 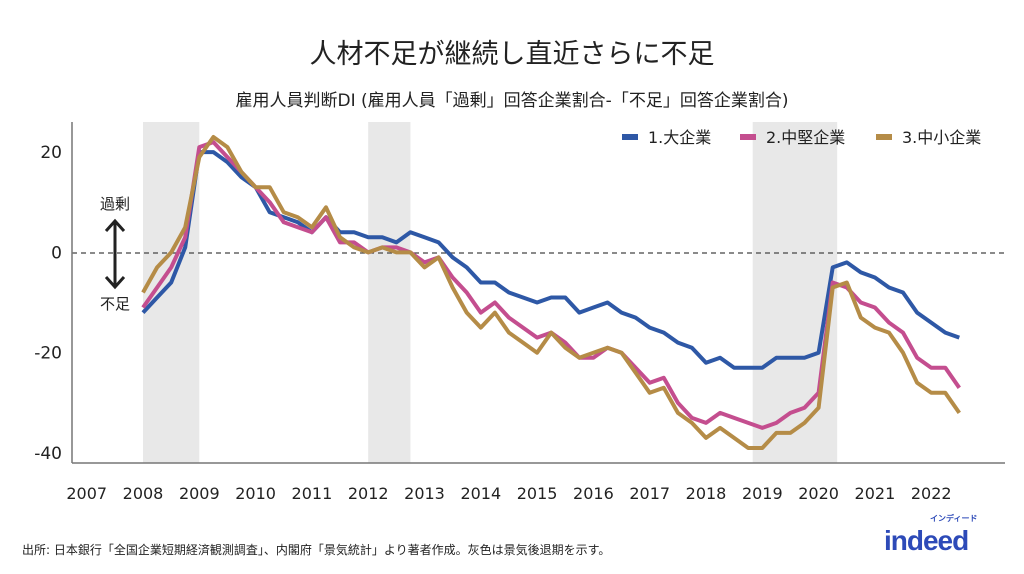 What do you see at coordinates (818, 493) in the screenshot?
I see `x-tick-label: 2020` at bounding box center [818, 493].